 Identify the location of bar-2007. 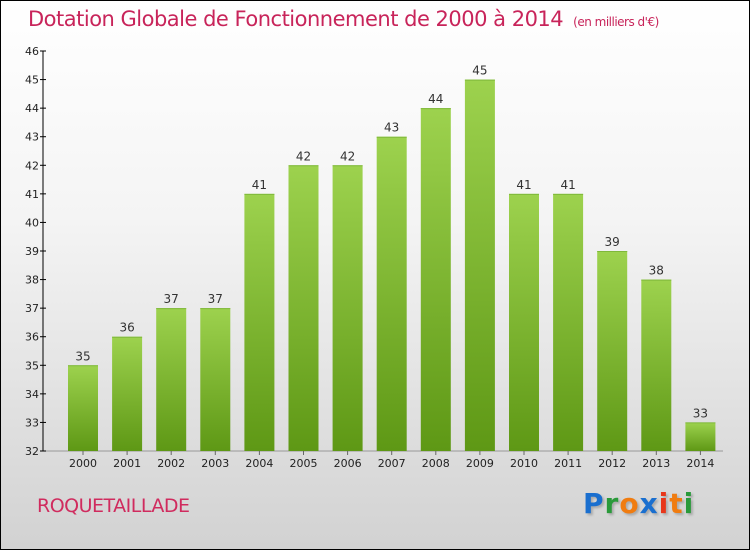
(391, 293).